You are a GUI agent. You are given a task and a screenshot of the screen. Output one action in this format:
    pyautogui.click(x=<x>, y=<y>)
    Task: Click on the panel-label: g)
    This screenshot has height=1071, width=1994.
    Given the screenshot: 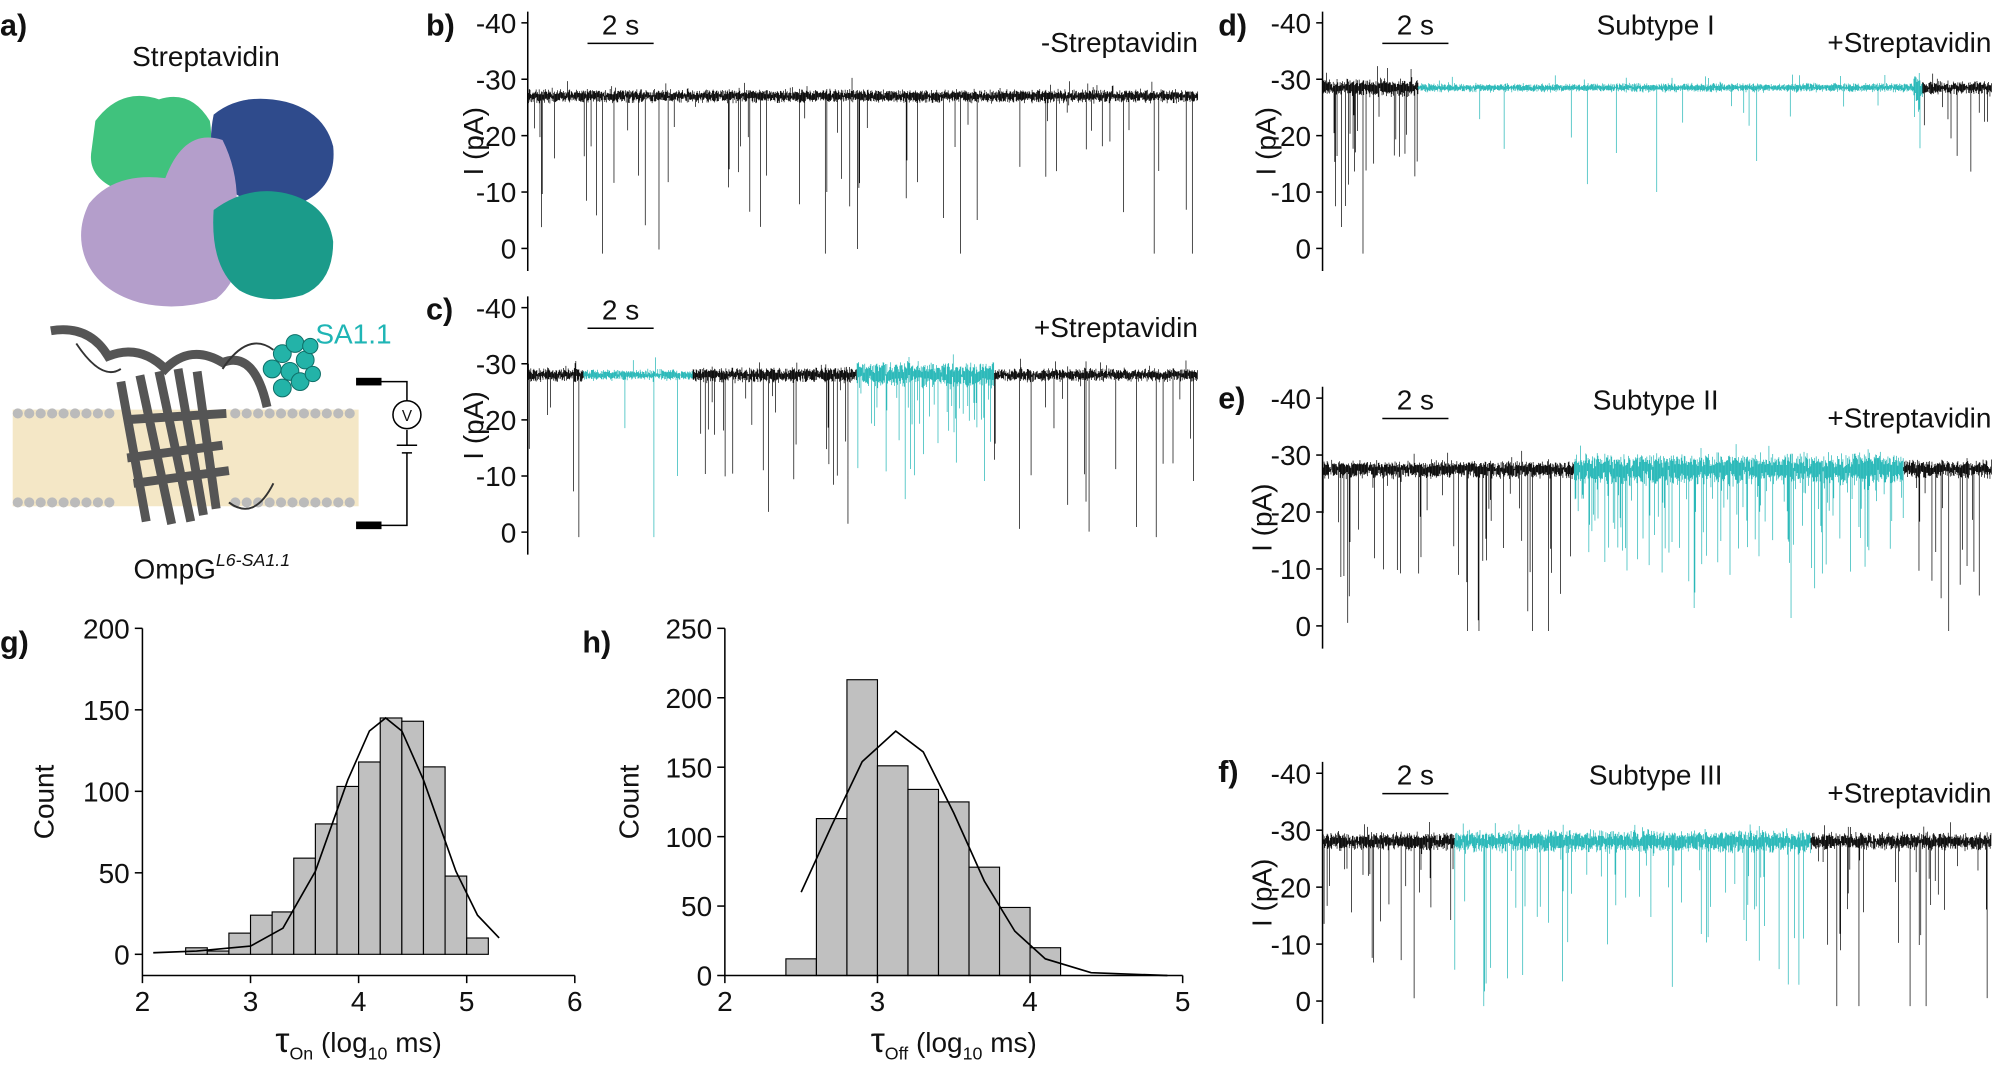 What is the action you would take?
    pyautogui.click(x=14, y=642)
    